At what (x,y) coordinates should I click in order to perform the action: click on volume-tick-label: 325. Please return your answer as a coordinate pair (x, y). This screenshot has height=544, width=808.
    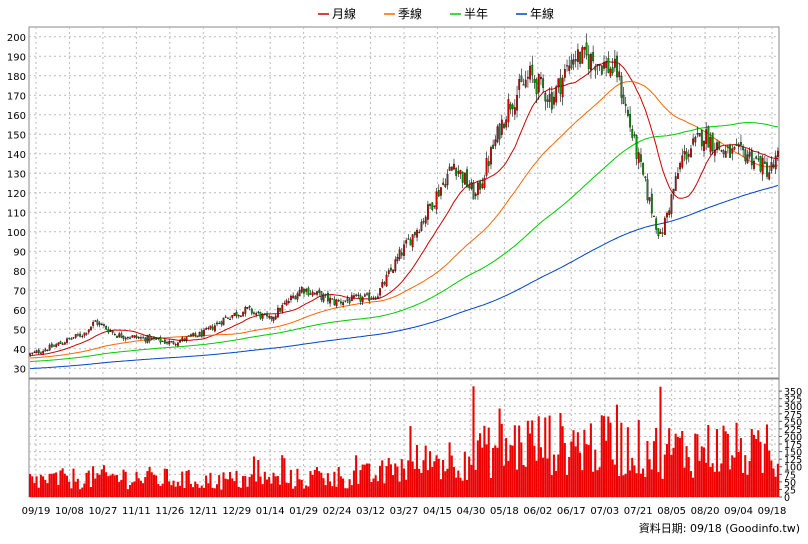
    Looking at the image, I should click on (793, 400).